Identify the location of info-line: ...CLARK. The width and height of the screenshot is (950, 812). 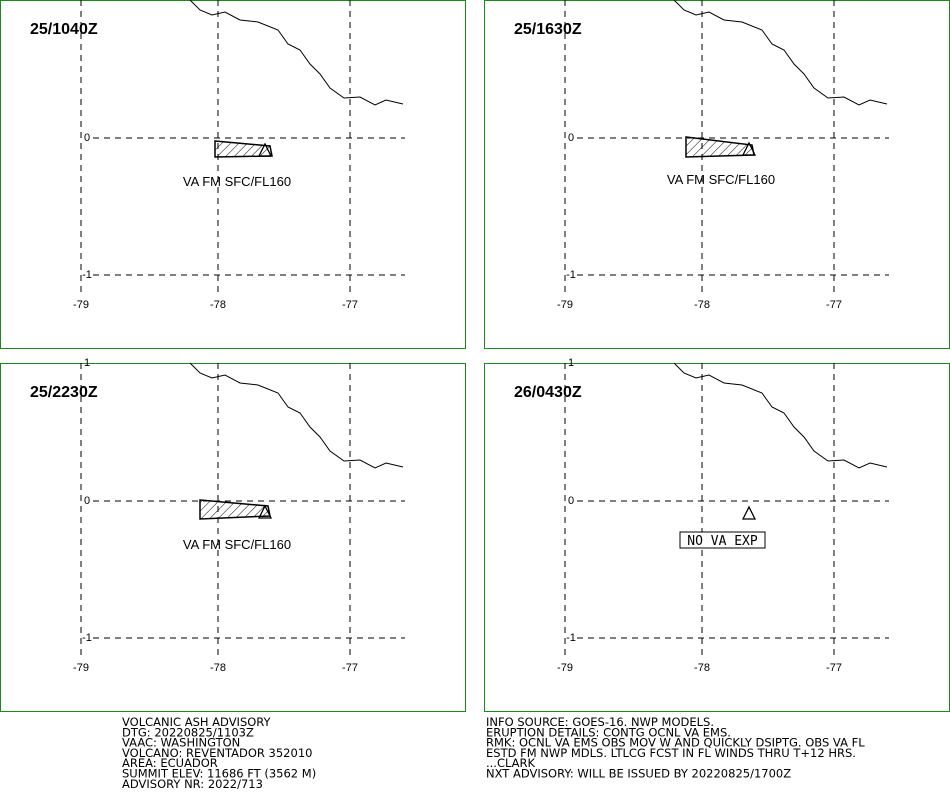
(511, 763).